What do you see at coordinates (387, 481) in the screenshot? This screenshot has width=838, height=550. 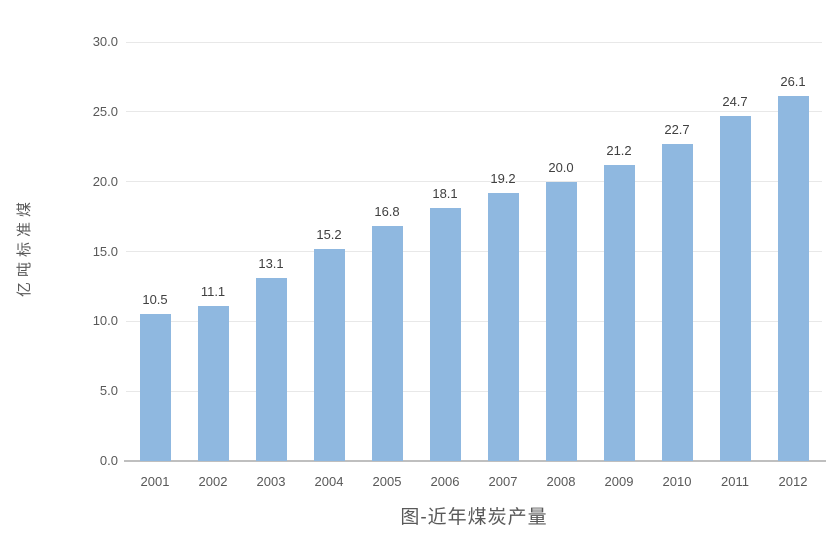 I see `x-tick-label: 2005` at bounding box center [387, 481].